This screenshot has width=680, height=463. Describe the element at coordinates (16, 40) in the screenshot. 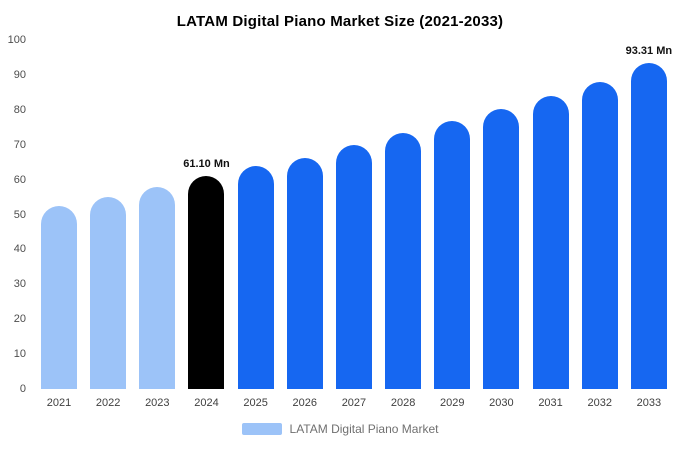

I see `y-tick-label: 100` at that location.